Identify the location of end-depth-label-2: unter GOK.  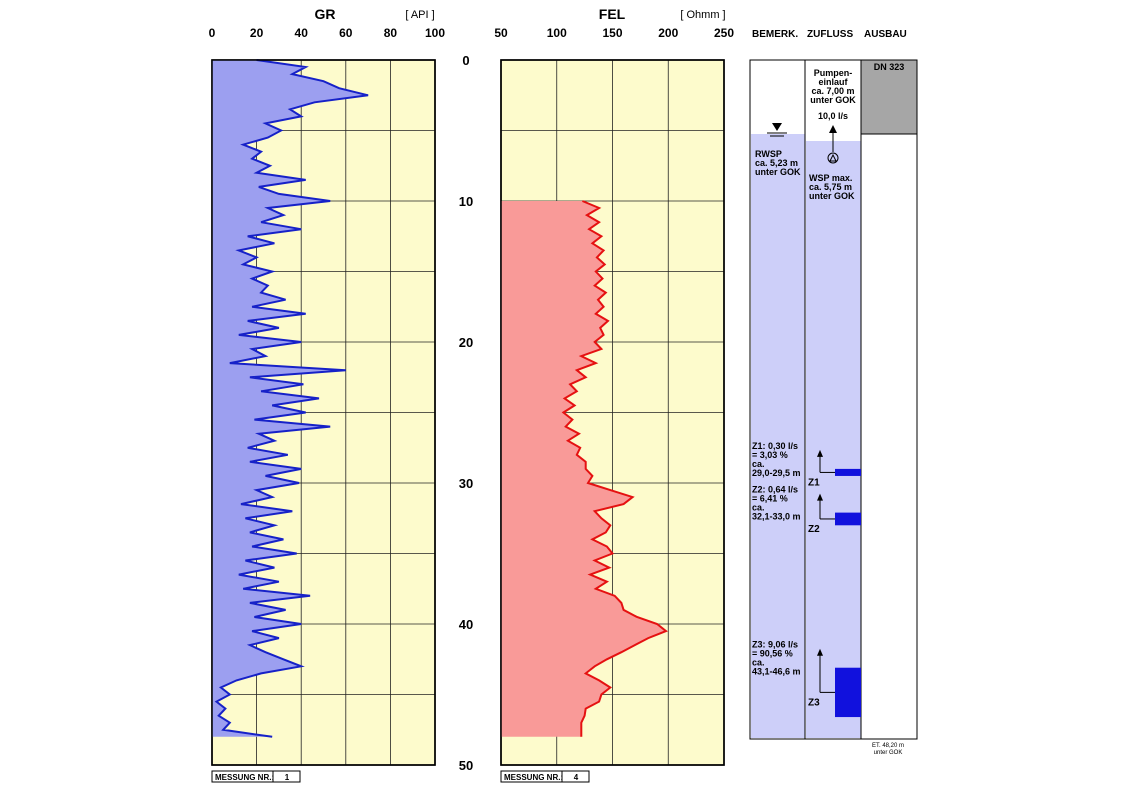
(888, 753).